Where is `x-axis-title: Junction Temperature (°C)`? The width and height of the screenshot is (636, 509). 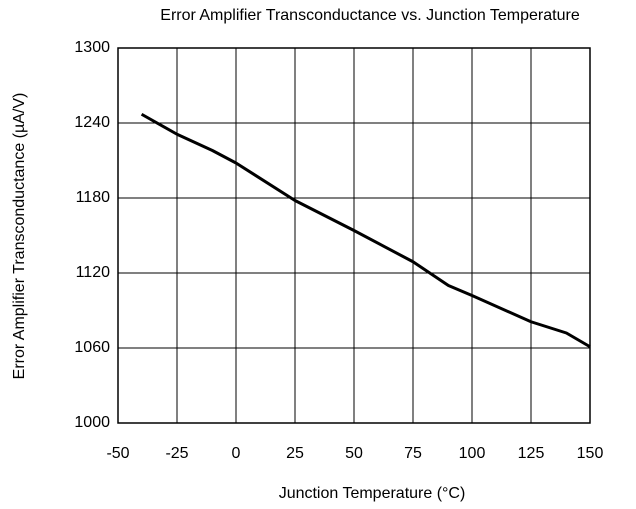 x-axis-title: Junction Temperature (°C) is located at coordinates (372, 493).